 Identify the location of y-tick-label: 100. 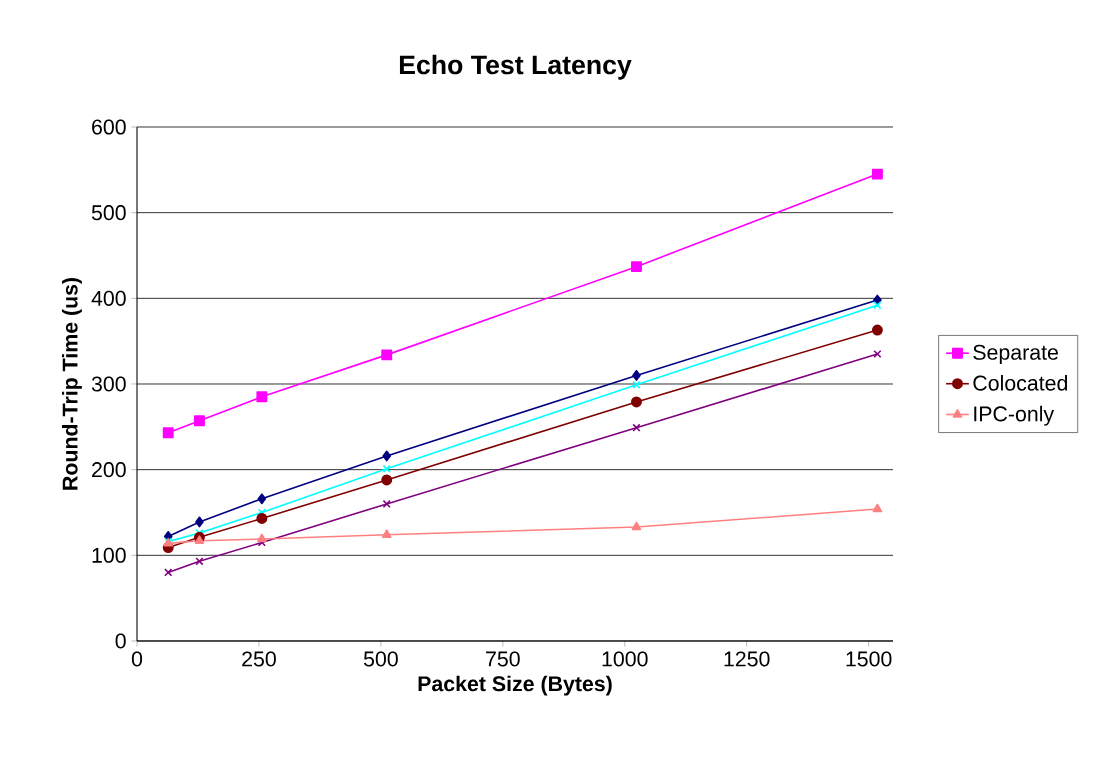
(109, 555).